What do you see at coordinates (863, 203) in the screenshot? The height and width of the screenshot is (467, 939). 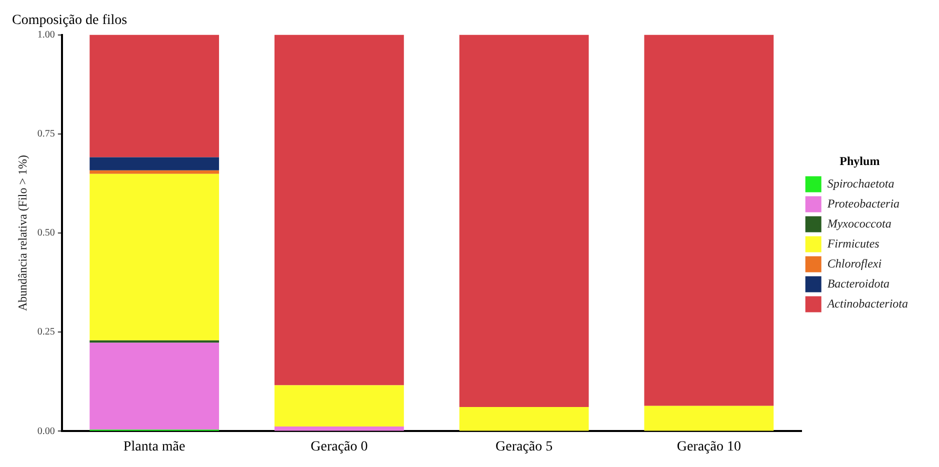 I see `legend-label: Proteobacteria` at bounding box center [863, 203].